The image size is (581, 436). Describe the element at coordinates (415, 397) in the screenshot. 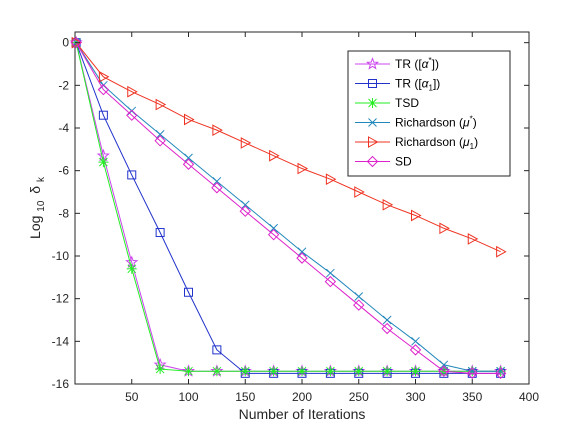

I see `x-tick-label: 300` at that location.